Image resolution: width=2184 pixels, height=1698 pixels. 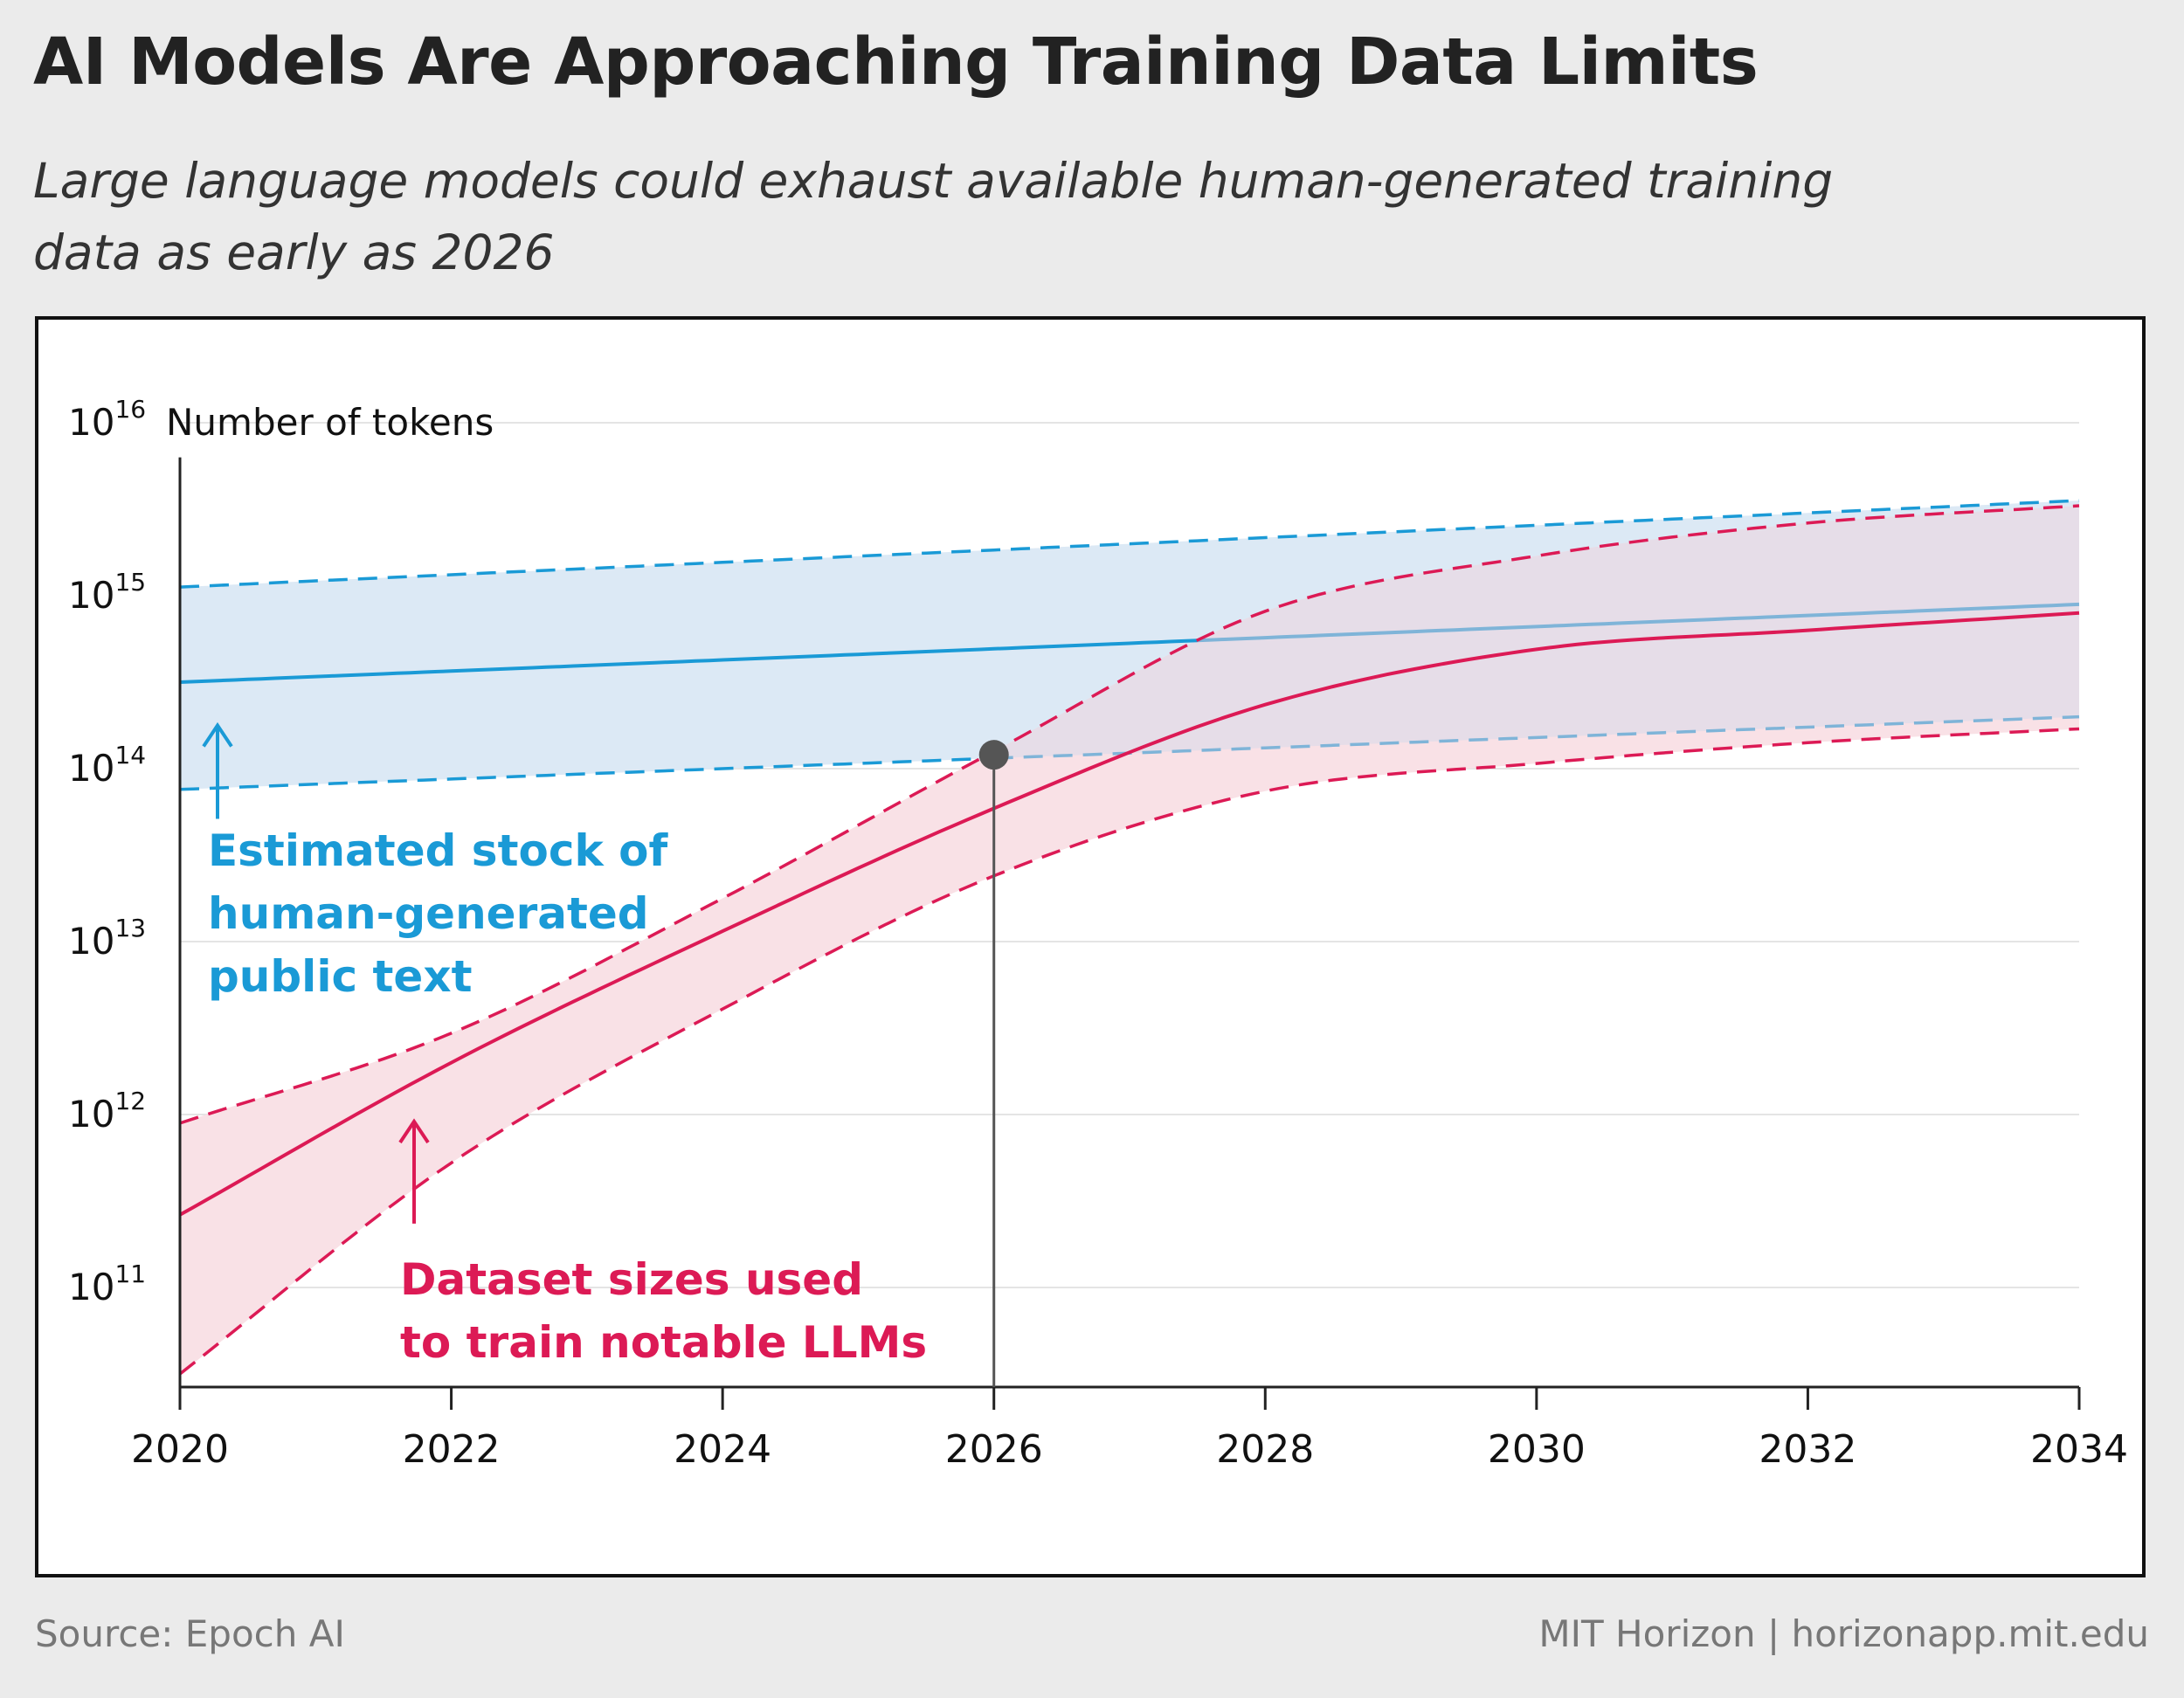 What do you see at coordinates (688, 661) in the screenshot?
I see `stock-median-line` at bounding box center [688, 661].